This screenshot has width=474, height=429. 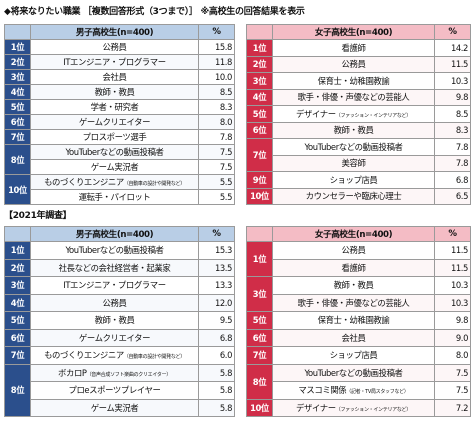 I want to click on table-row: 歌手・俳優・声優などの芸能人 10.3, so click(x=359, y=302).